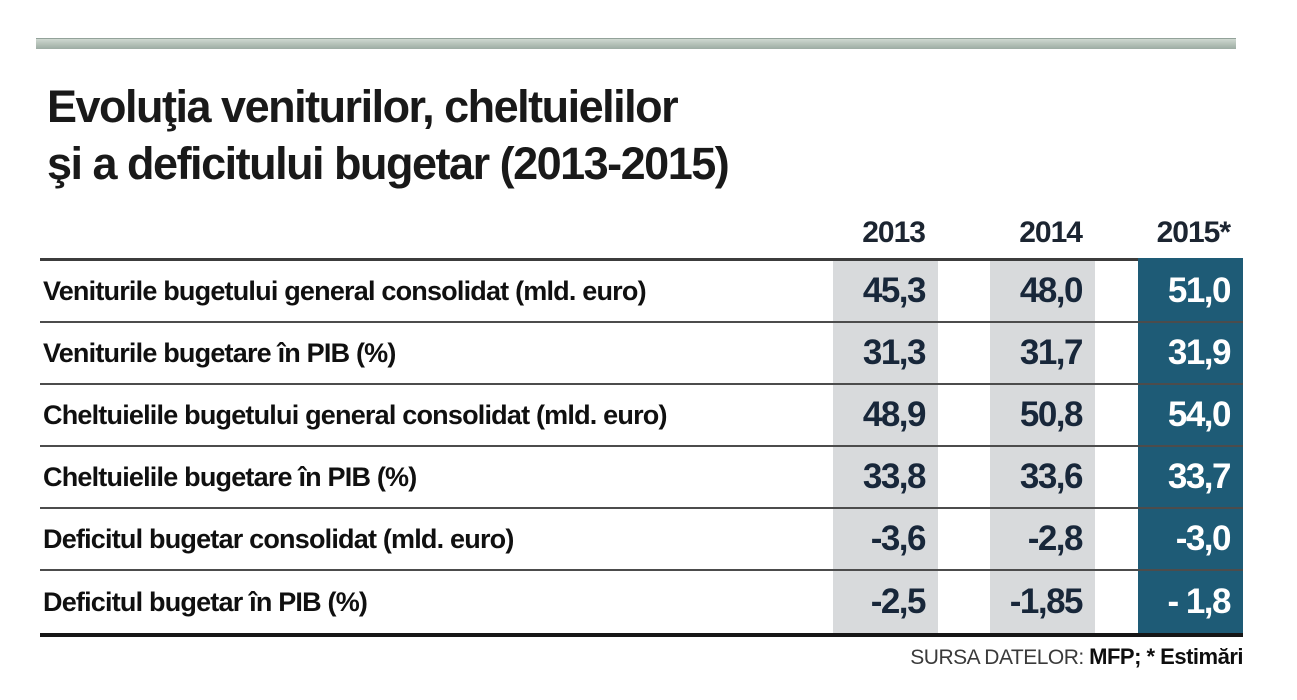 The width and height of the screenshot is (1297, 700). I want to click on cell-2013: 48,9, so click(894, 414).